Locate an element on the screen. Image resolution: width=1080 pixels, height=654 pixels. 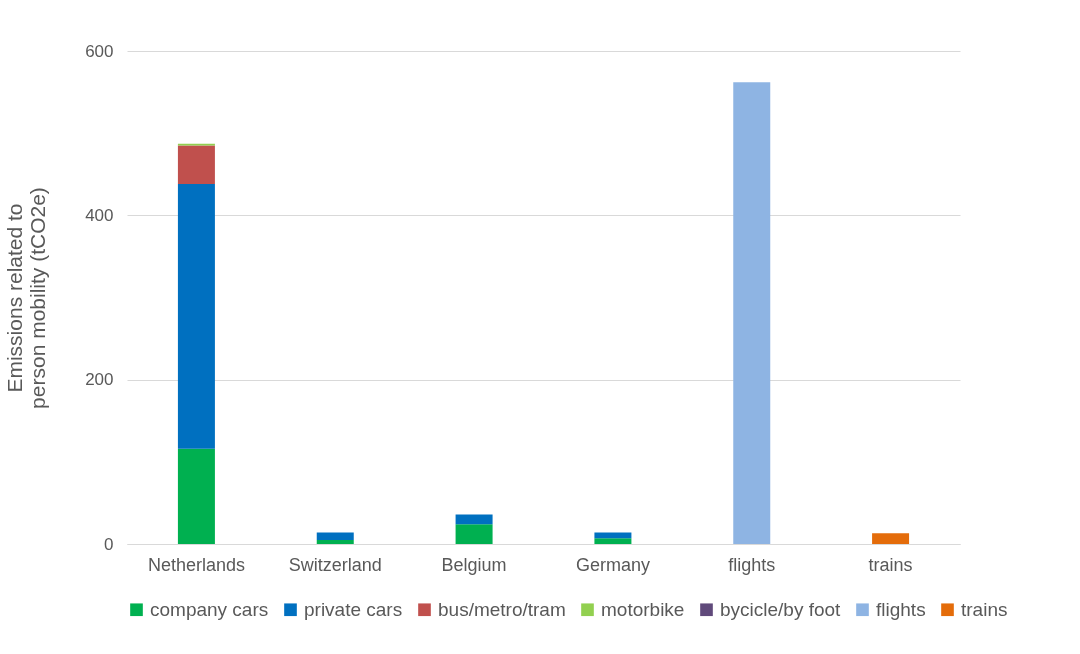
y-tick-label: 200 is located at coordinates (99, 380).